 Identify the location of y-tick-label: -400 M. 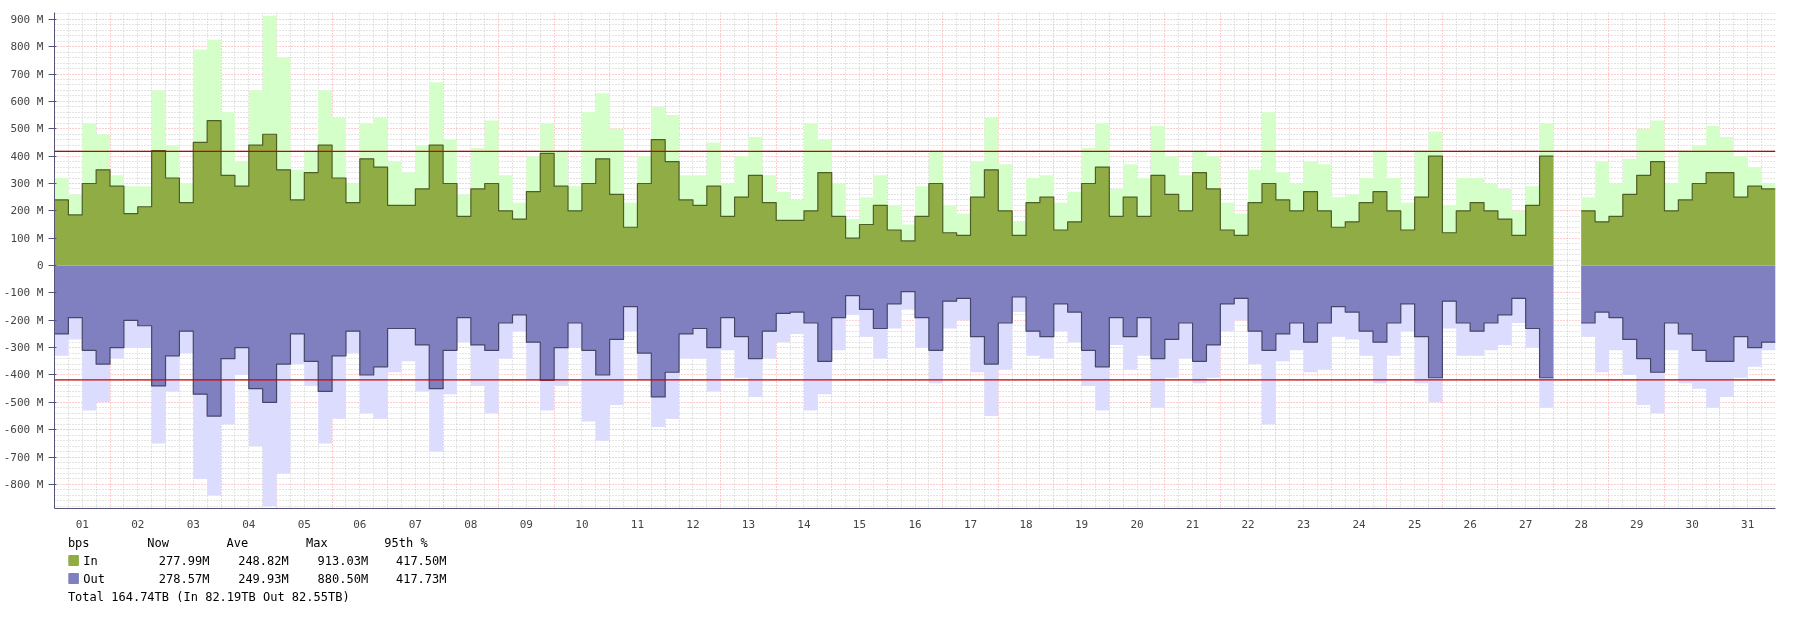
(23, 375).